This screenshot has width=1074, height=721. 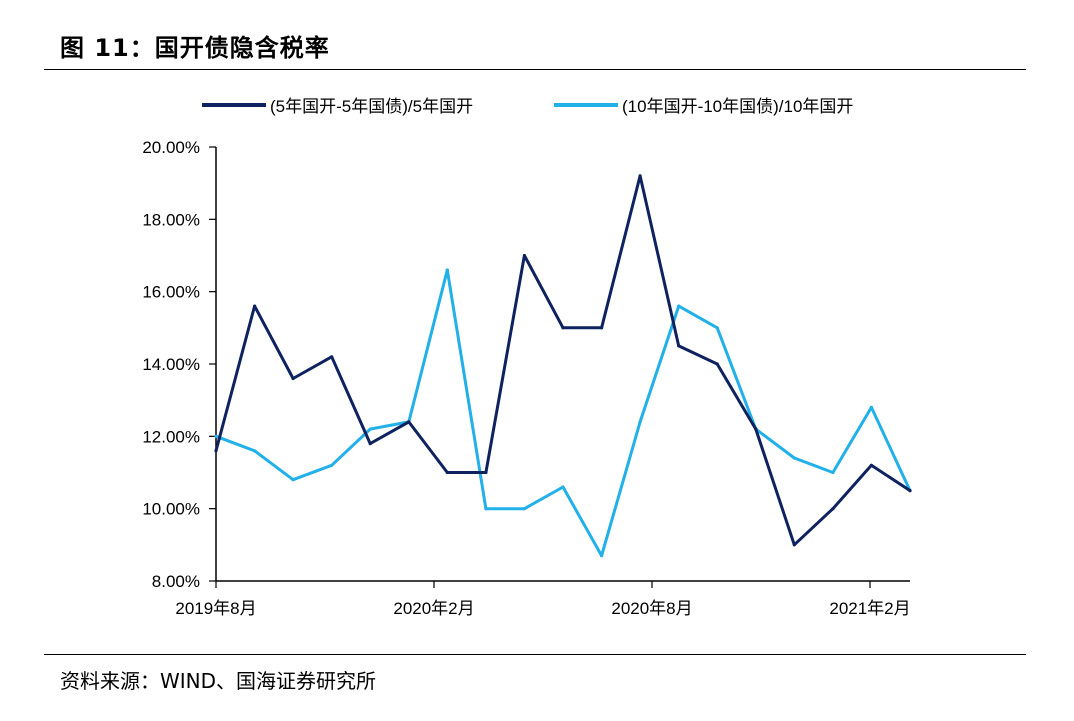 I want to click on legend-label-series-2: (10年国开-10年国债)/10年国开, so click(x=737, y=106).